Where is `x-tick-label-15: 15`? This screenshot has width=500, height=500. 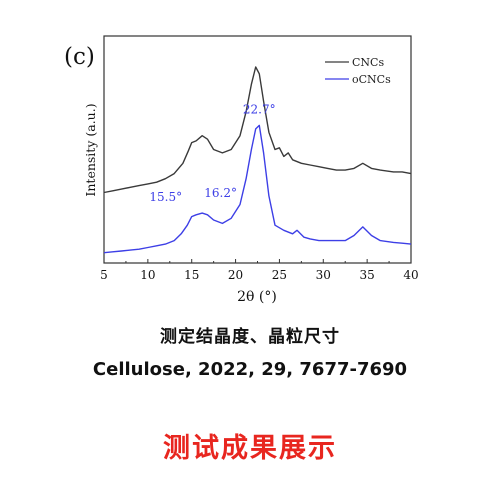 x-tick-label-15: 15 is located at coordinates (191, 275).